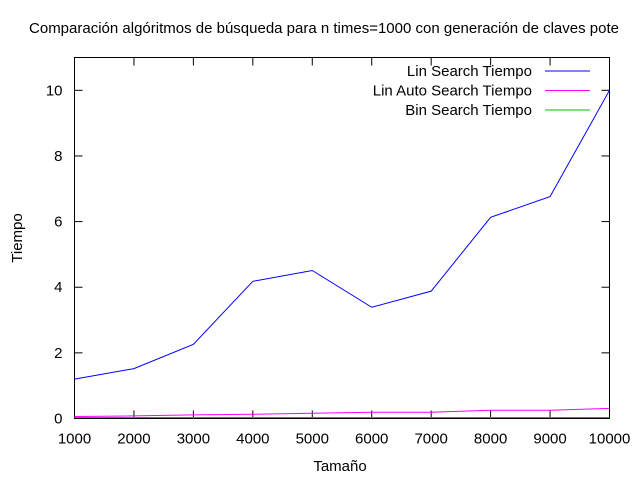  Describe the element at coordinates (133, 439) in the screenshot. I see `x-tick-label: 2000` at that location.